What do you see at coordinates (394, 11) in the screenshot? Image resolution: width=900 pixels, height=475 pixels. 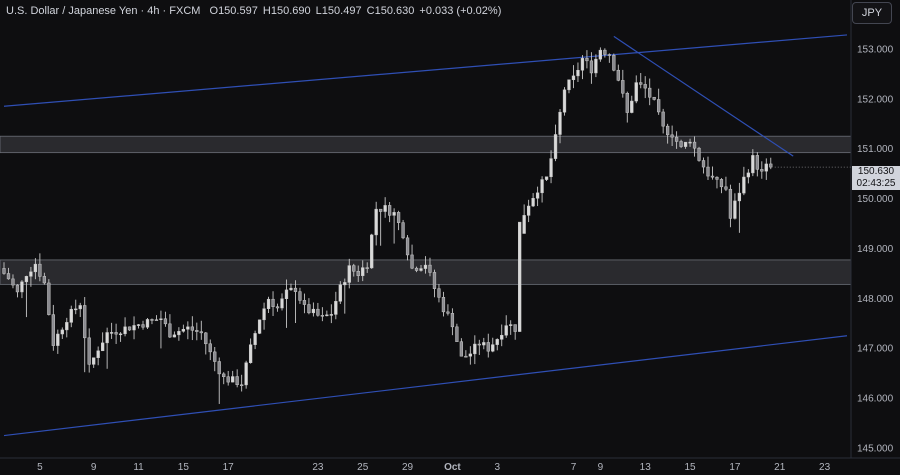 I see `close-value: 150.630` at bounding box center [394, 11].